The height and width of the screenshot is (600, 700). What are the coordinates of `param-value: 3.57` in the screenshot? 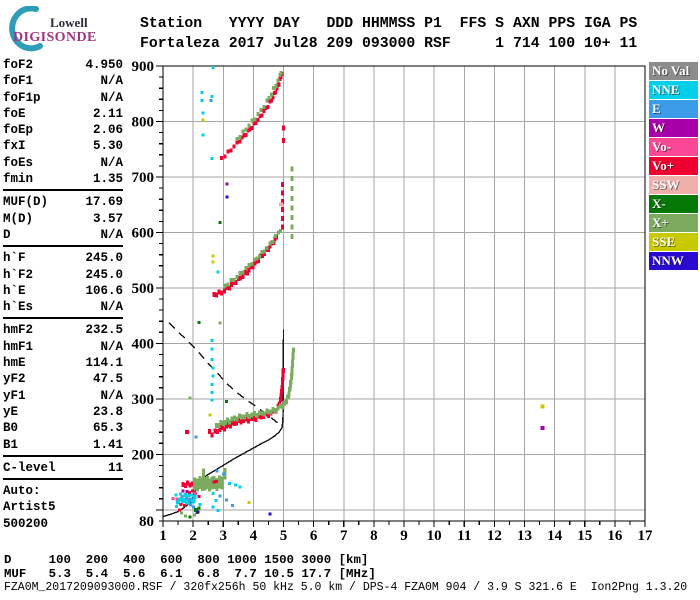 It's located at (107, 218).